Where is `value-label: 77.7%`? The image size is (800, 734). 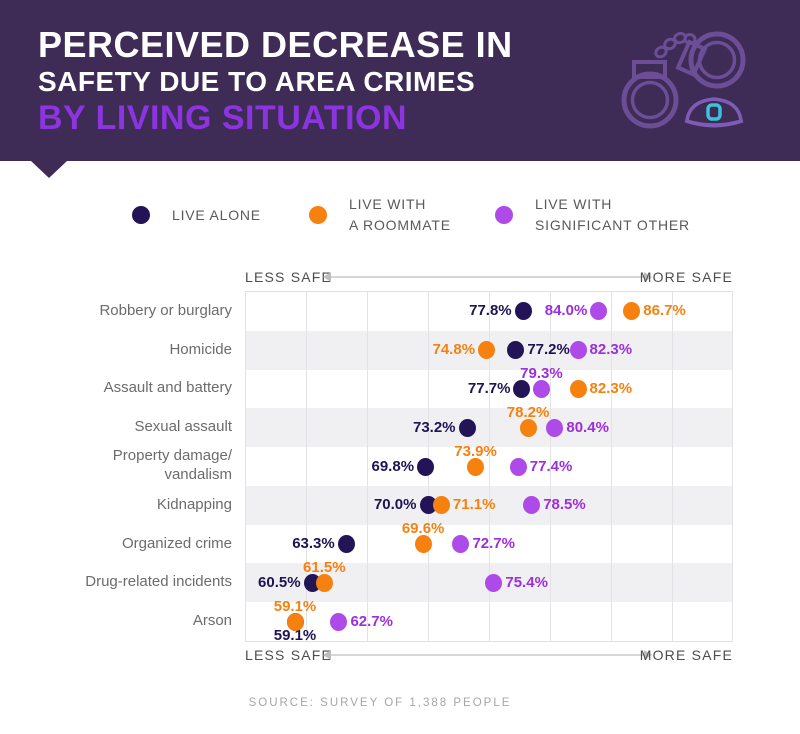
value-label: 77.7% is located at coordinates (489, 388).